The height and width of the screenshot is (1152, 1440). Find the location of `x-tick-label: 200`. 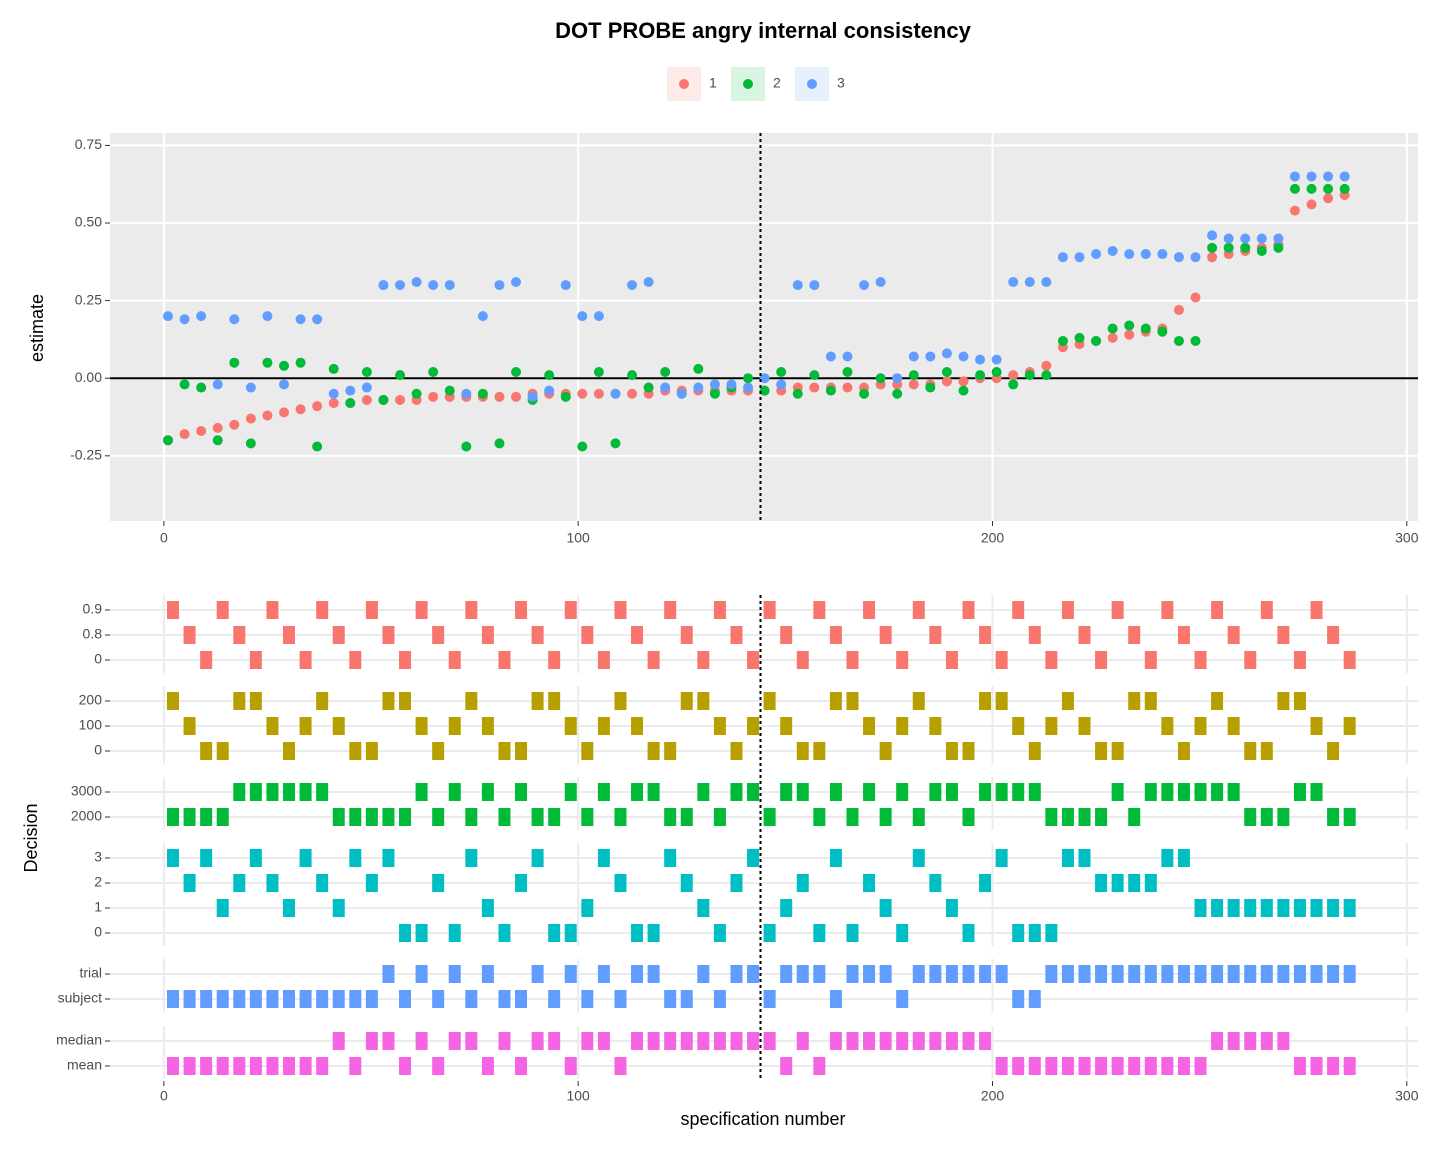

x-tick-label: 200 is located at coordinates (993, 538).